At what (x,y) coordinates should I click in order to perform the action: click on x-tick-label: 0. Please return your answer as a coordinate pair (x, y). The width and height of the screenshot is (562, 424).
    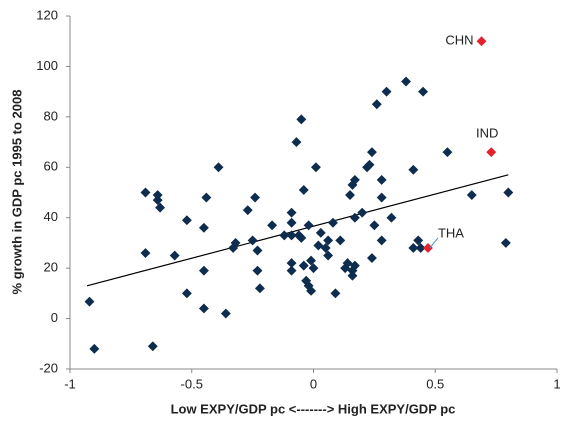
    Looking at the image, I should click on (313, 383).